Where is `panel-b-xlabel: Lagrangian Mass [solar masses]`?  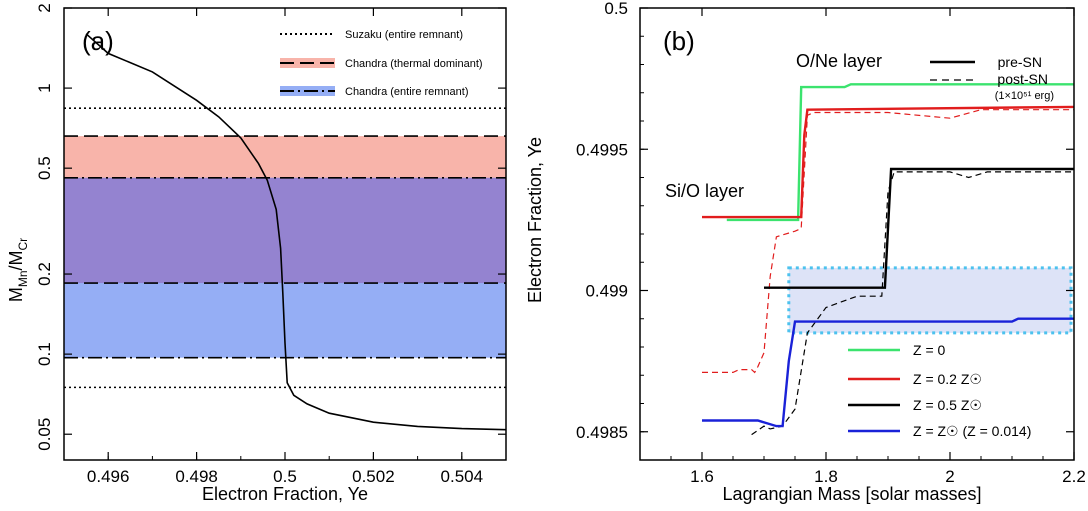 panel-b-xlabel: Lagrangian Mass [solar masses] is located at coordinates (851, 494).